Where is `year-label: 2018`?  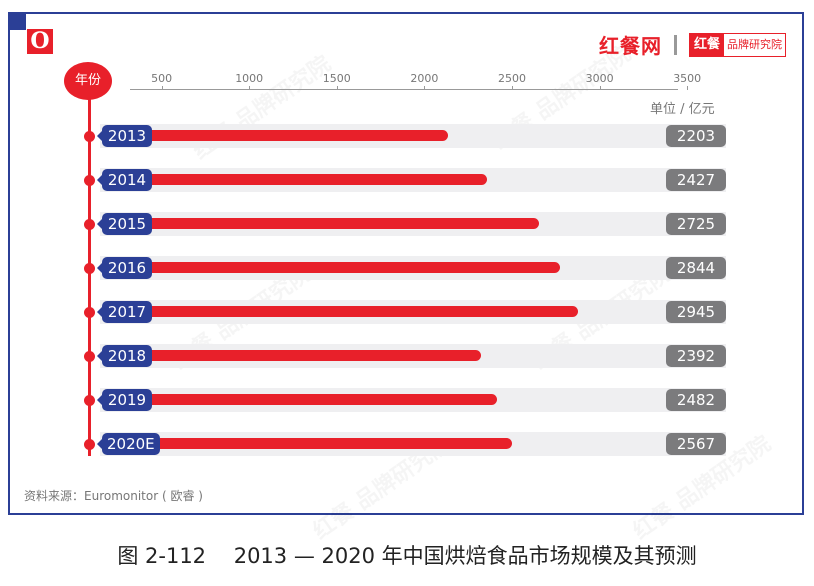
year-label: 2018 is located at coordinates (124, 356).